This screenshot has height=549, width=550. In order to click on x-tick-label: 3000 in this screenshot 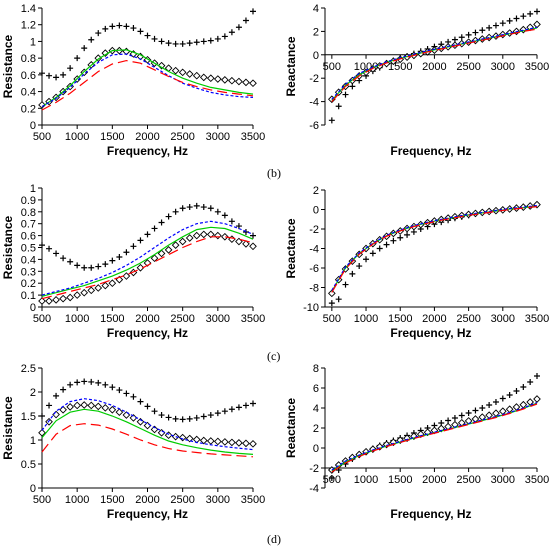, I will do `click(218, 319)`.